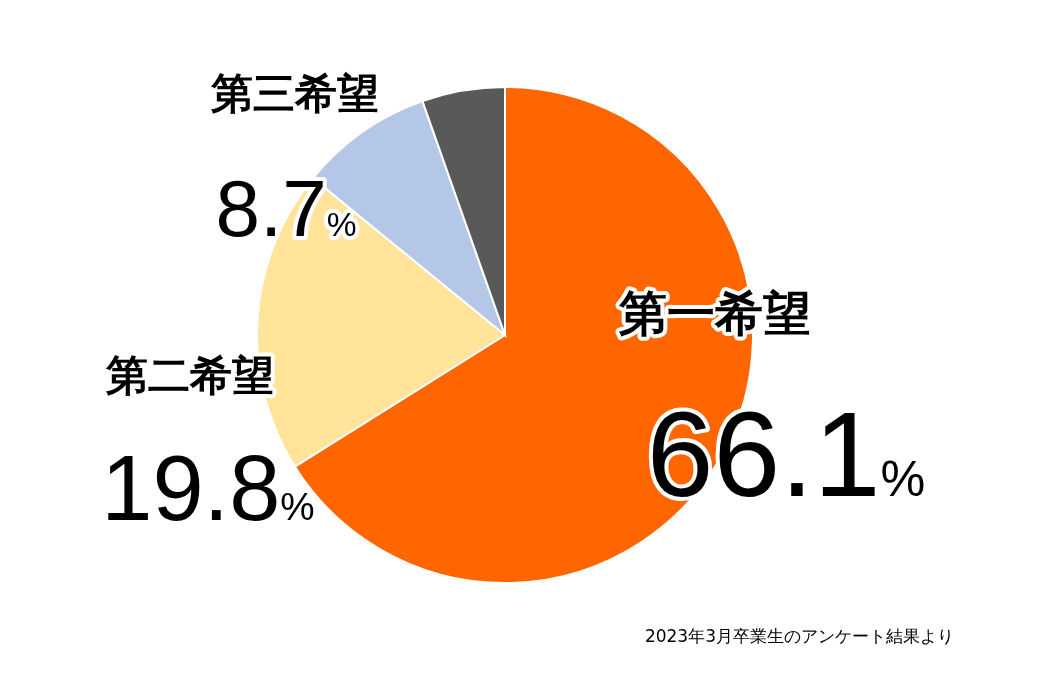 The image size is (1050, 698). I want to click on data-label: 8.7%, so click(286, 208).